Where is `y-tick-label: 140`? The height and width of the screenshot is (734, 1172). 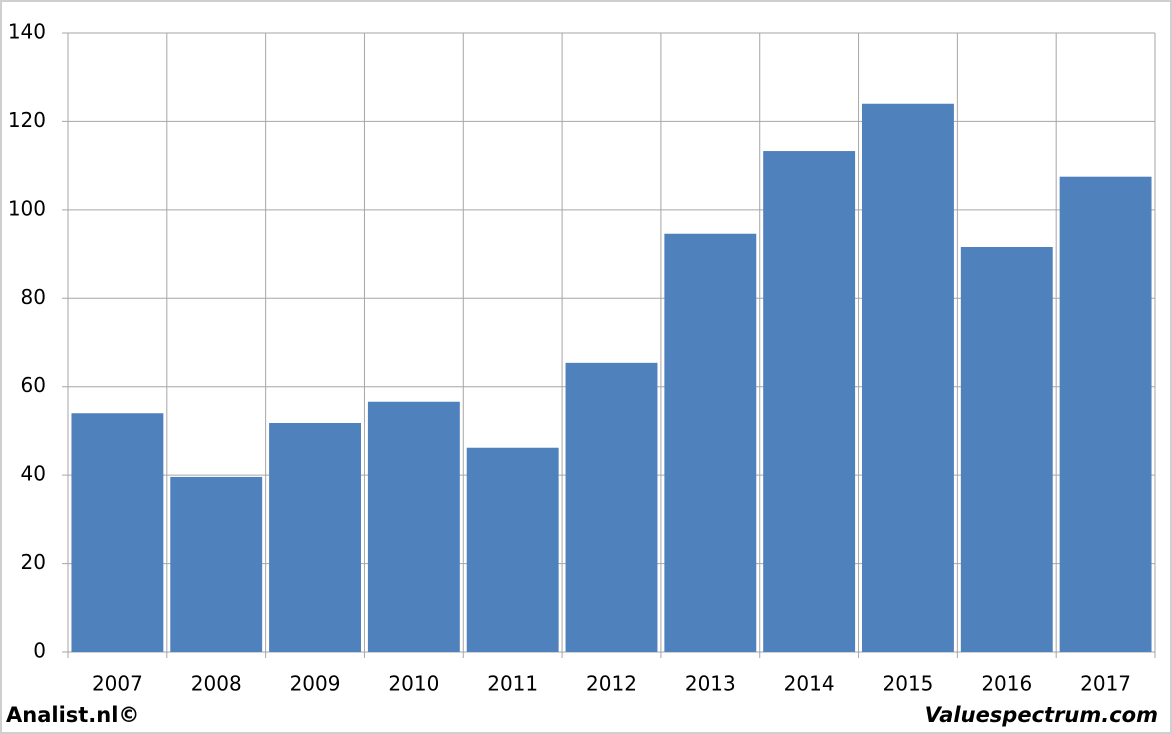 y-tick-label: 140 is located at coordinates (27, 32).